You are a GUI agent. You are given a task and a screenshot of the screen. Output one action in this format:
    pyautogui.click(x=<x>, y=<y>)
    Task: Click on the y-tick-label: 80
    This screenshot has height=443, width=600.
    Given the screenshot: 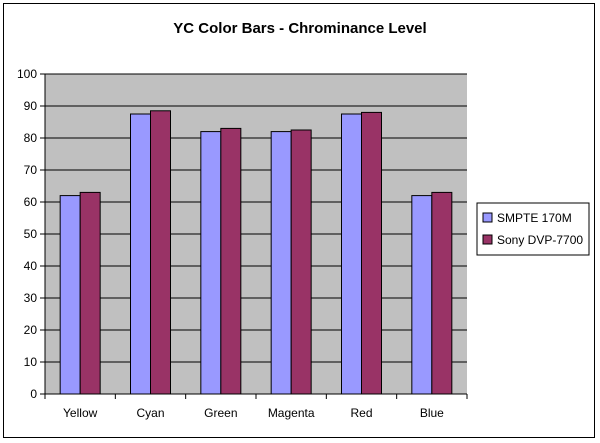 What is the action you would take?
    pyautogui.click(x=31, y=138)
    